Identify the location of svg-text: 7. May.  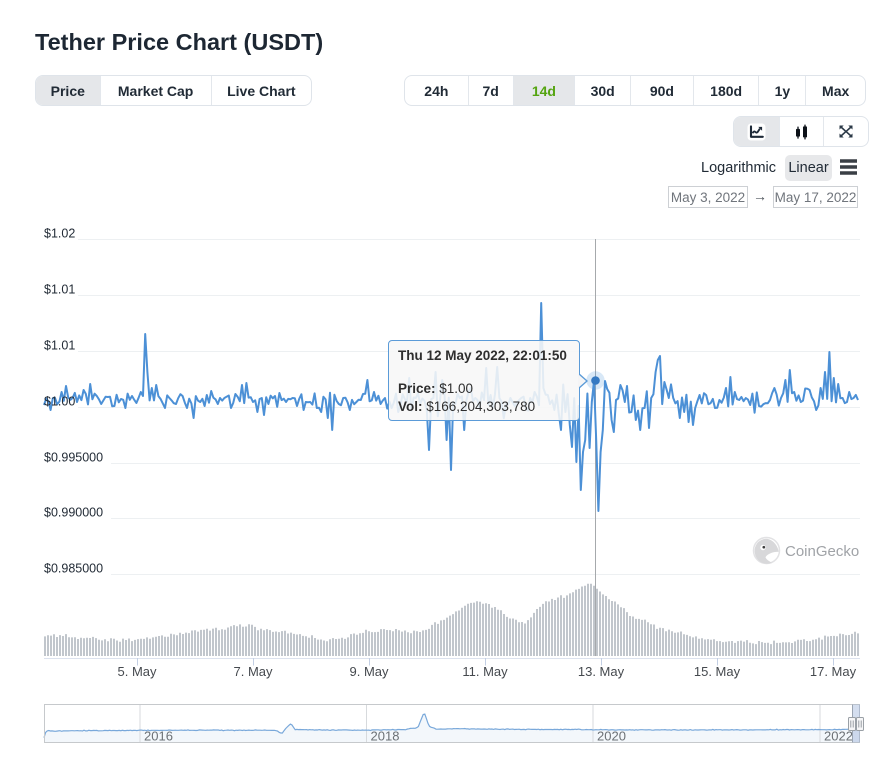
(253, 671).